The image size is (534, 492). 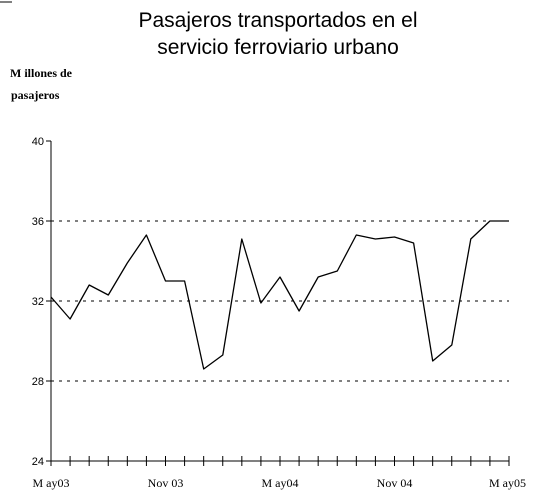 I want to click on x-tick-label-2004-11: Nov 04, so click(x=395, y=483).